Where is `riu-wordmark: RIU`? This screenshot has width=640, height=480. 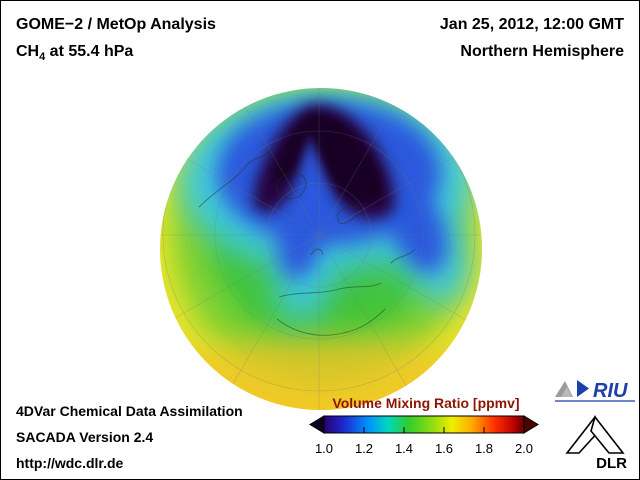 riu-wordmark: RIU is located at coordinates (610, 391).